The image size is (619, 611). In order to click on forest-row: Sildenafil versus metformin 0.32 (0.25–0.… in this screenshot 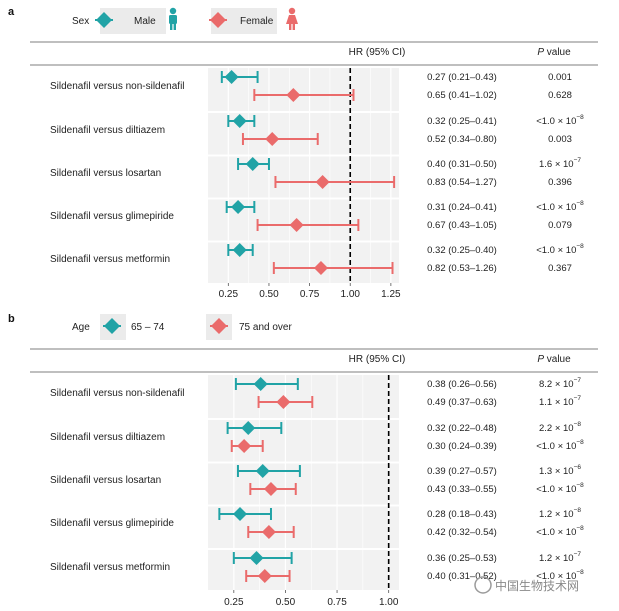, I will do `click(317, 259)`.